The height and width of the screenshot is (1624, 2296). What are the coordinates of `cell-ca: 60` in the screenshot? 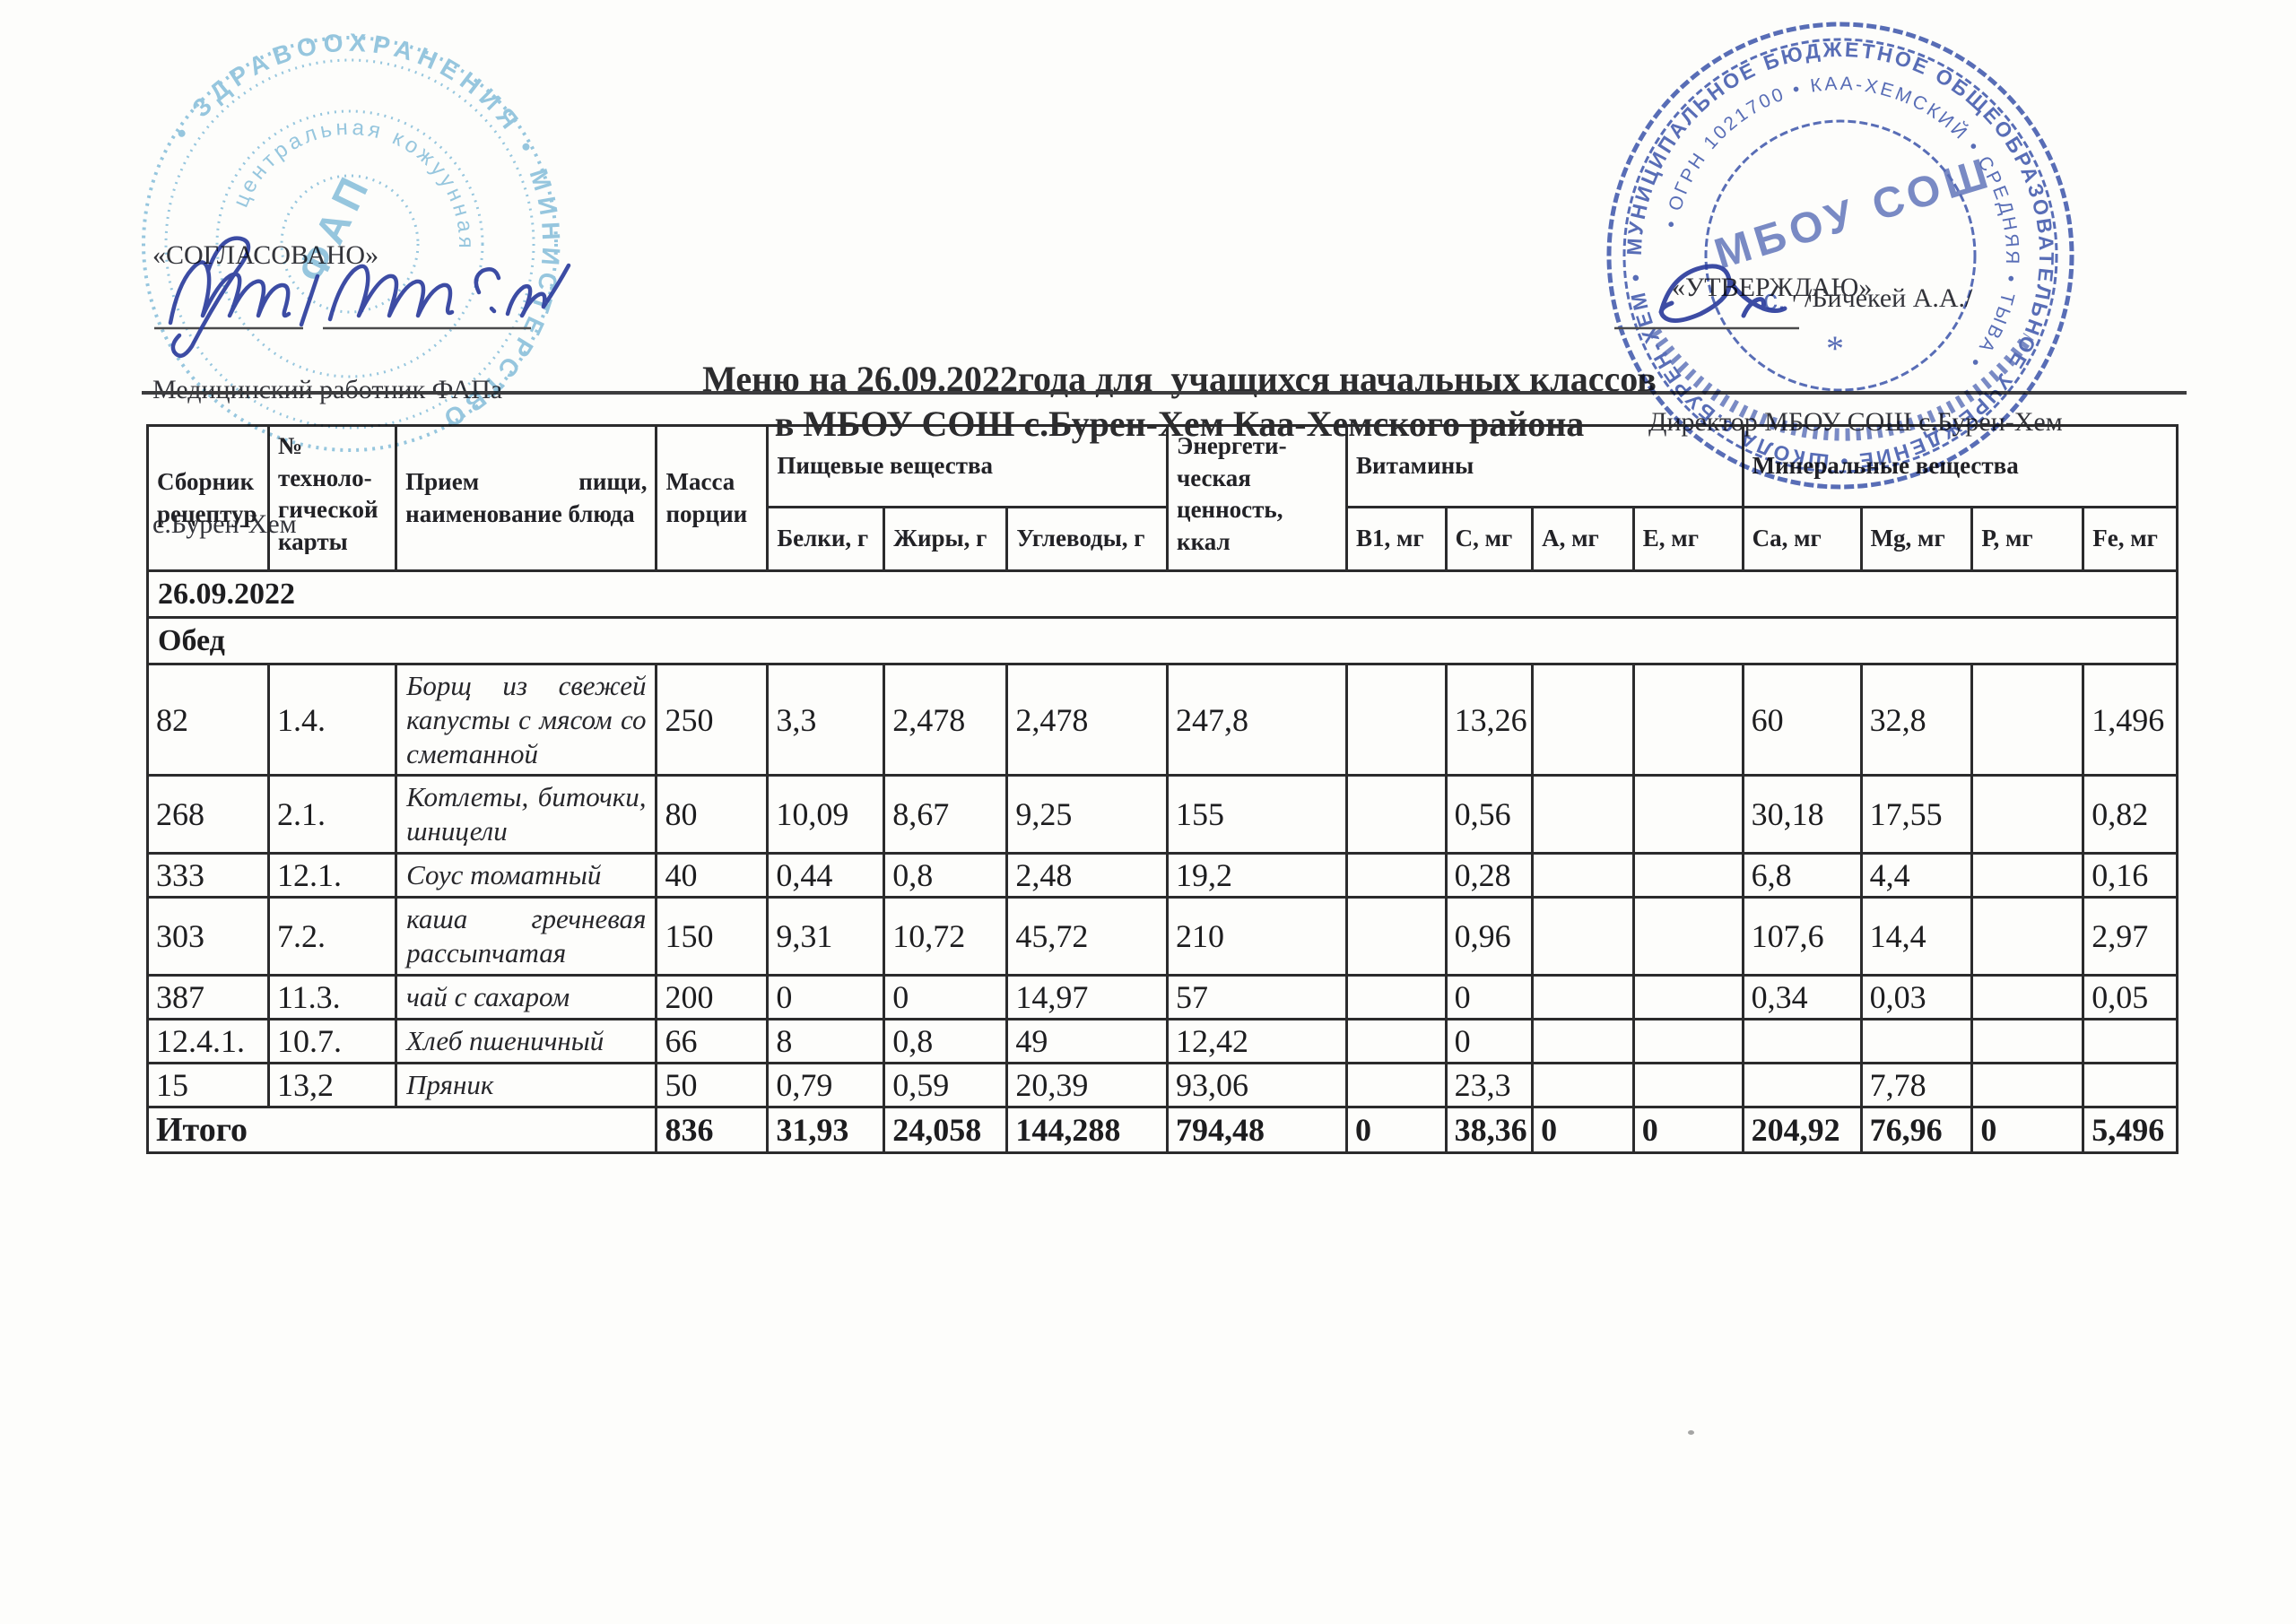 It's located at (1802, 719).